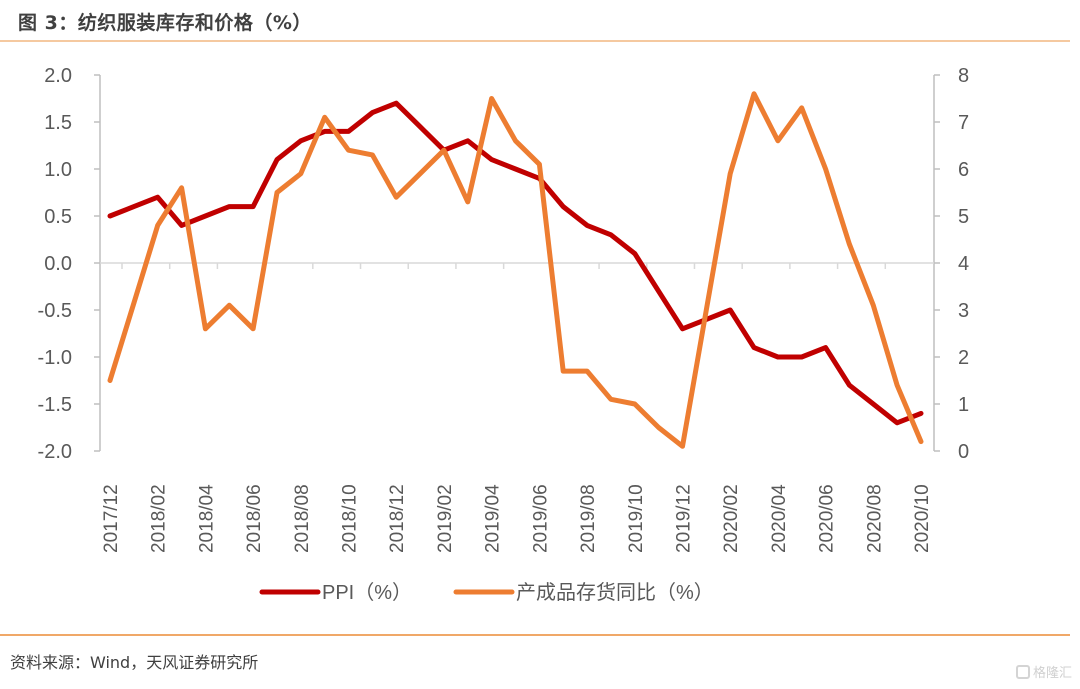 Image resolution: width=1080 pixels, height=689 pixels. Describe the element at coordinates (397, 518) in the screenshot. I see `x-tick-label: 2018/12` at that location.